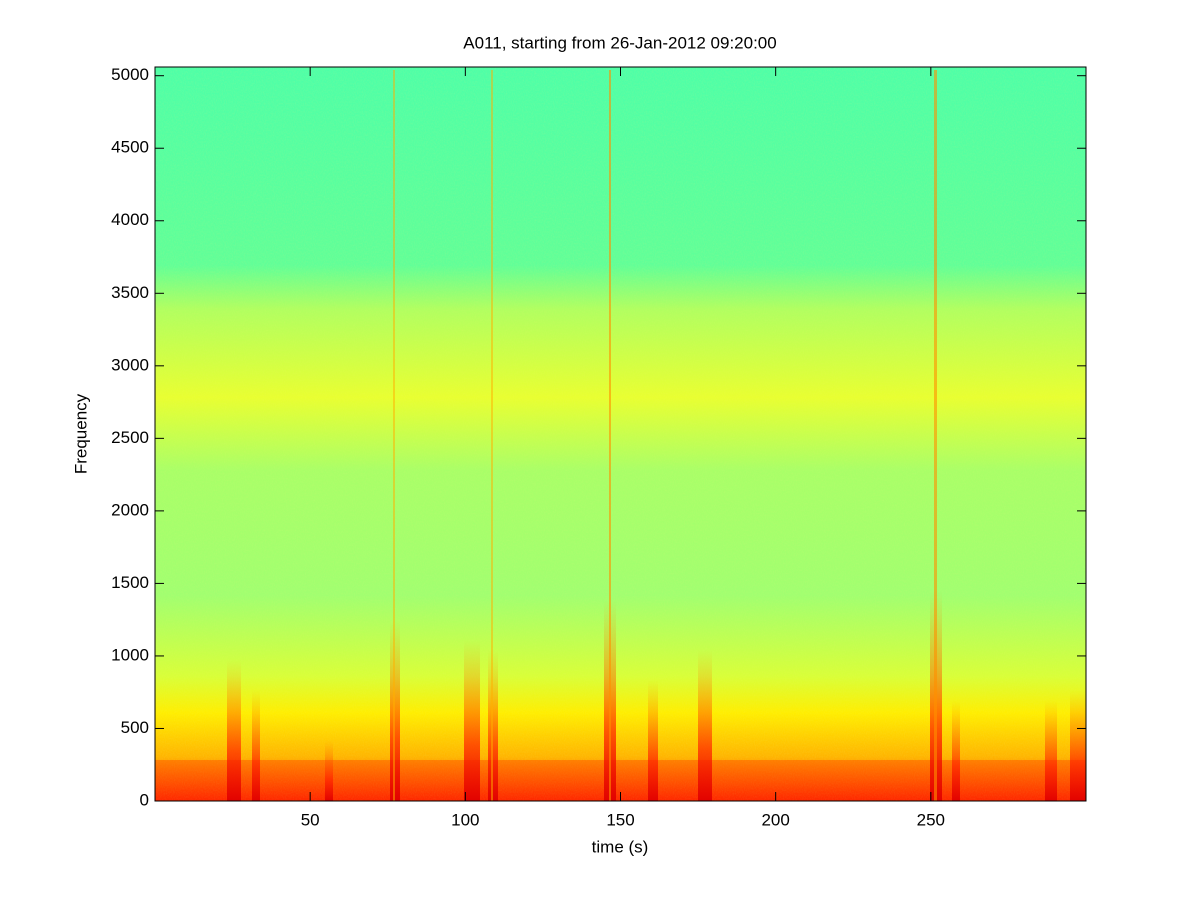  Describe the element at coordinates (130, 582) in the screenshot. I see `y-tick-label: 1500` at that location.